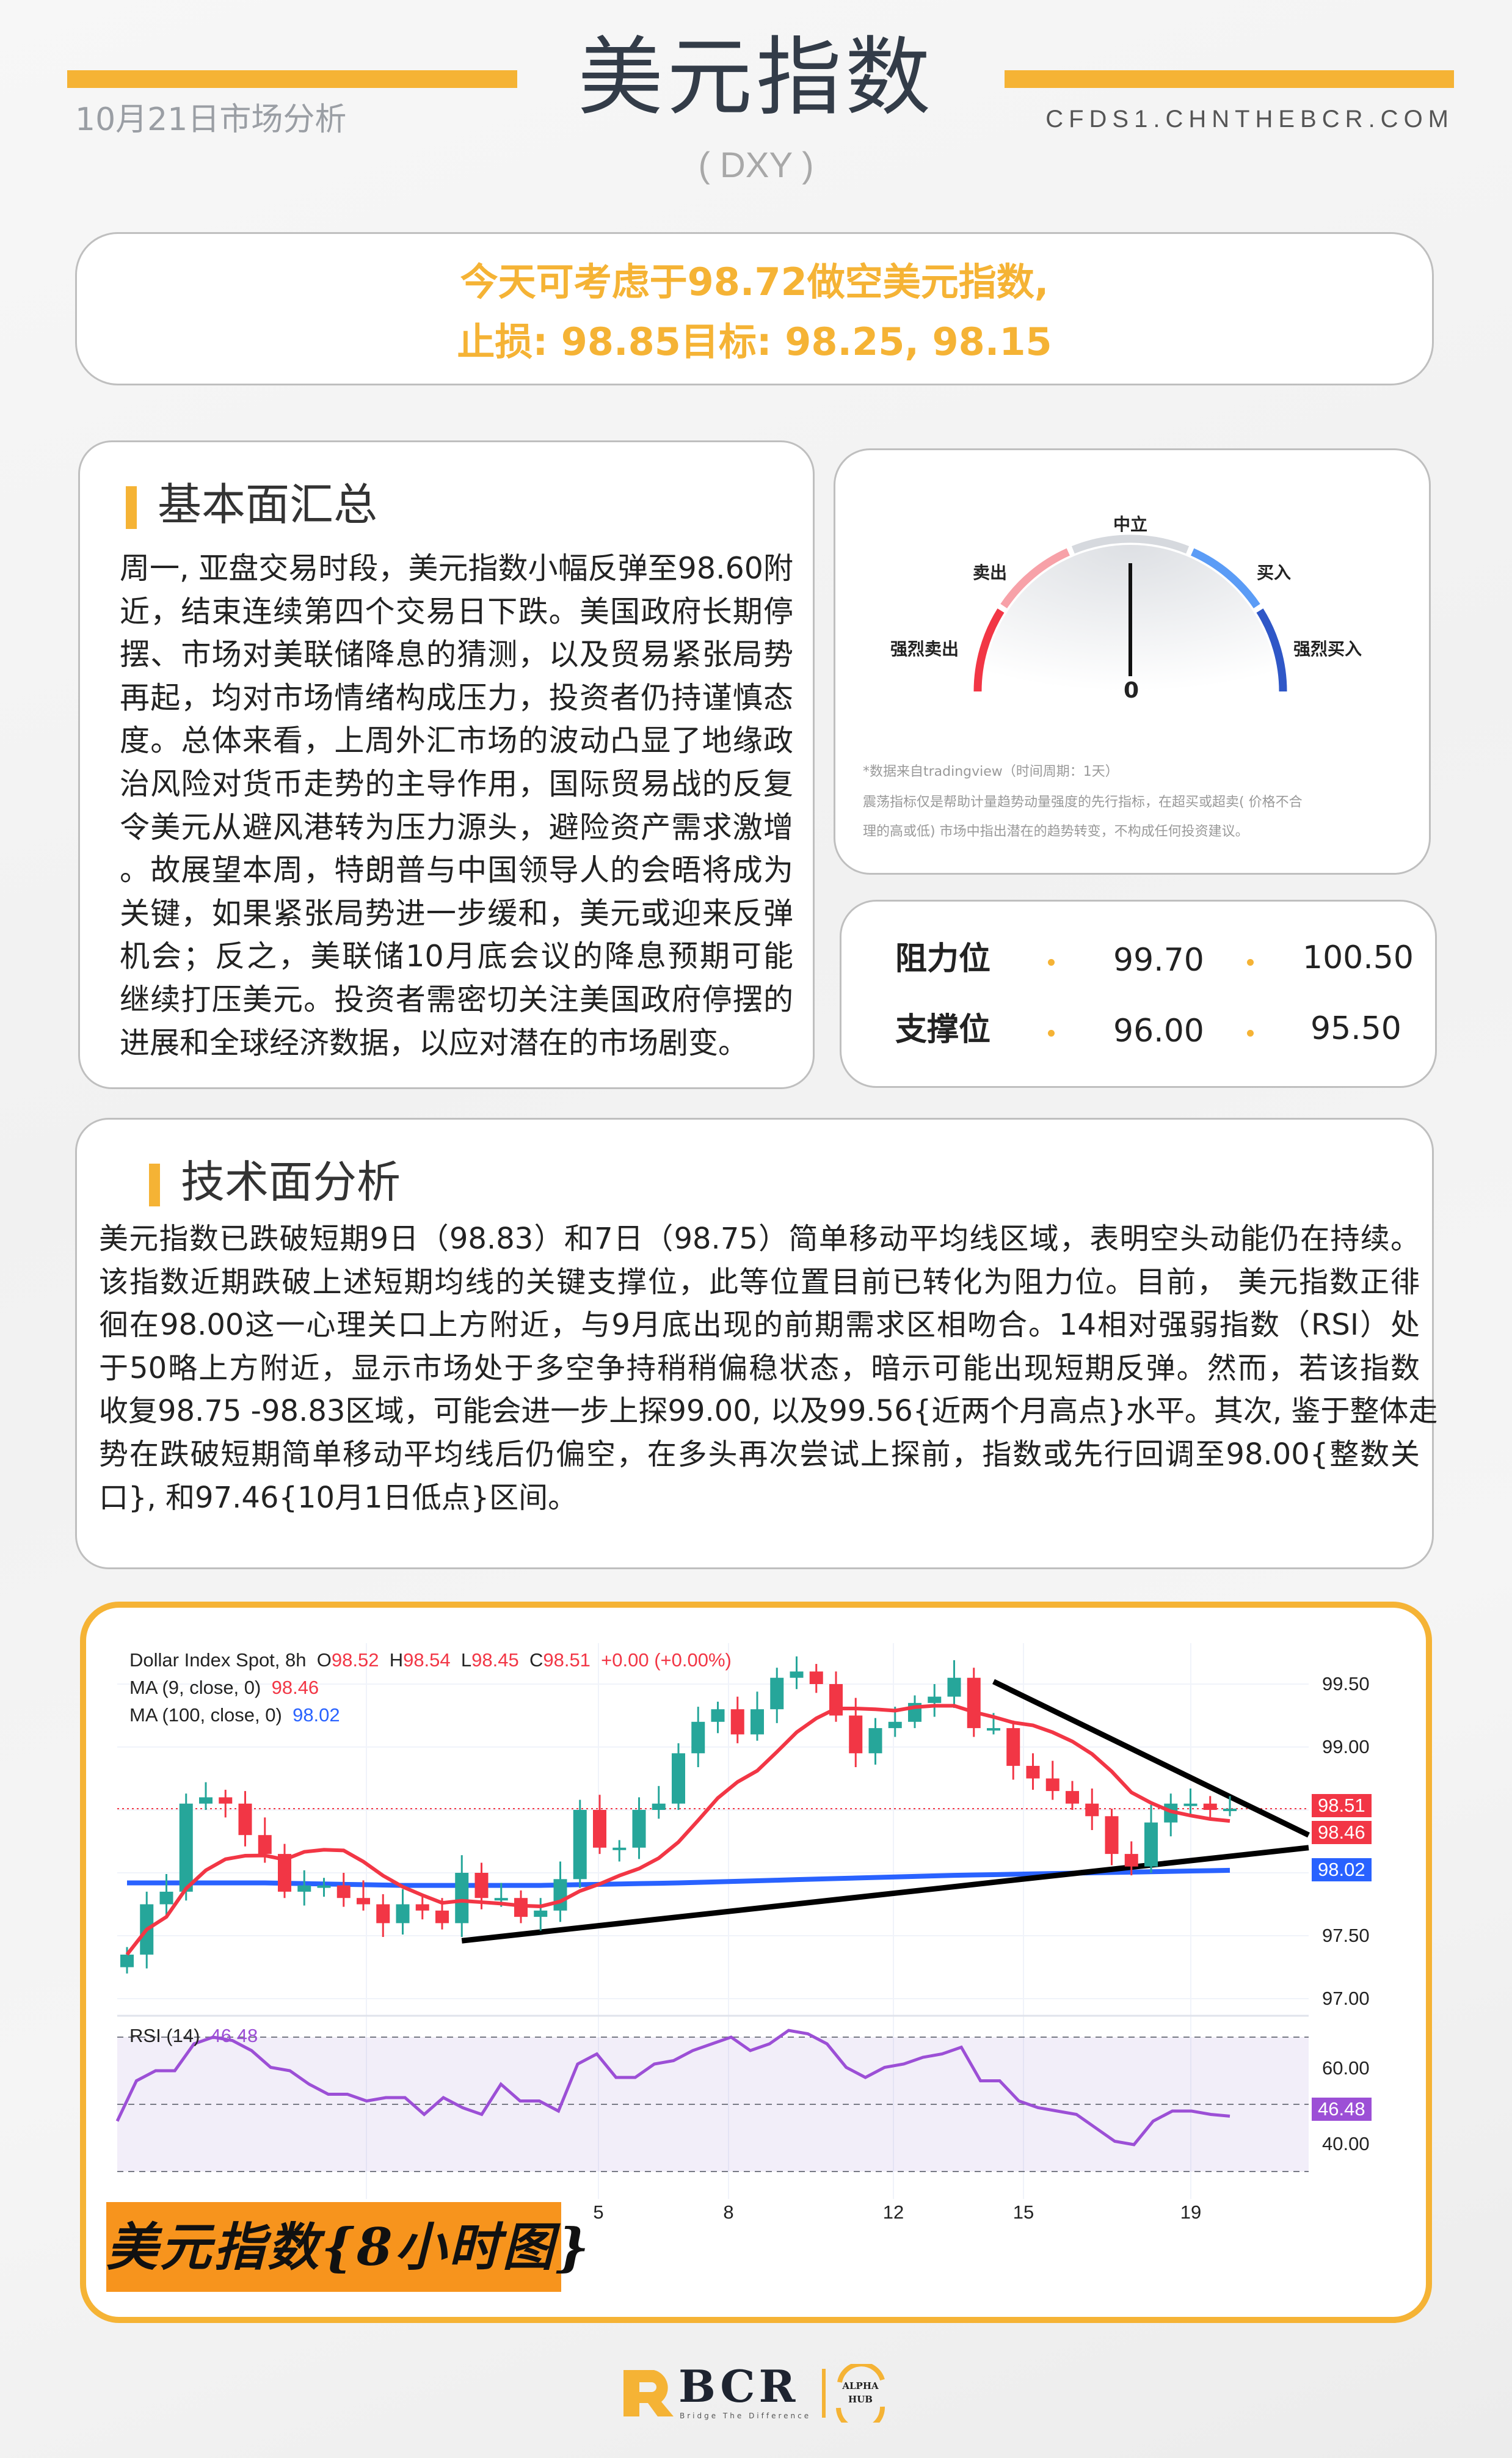  What do you see at coordinates (1056, 832) in the screenshot?
I see `gauge-note-disclaimer-2: 理的高或低) 市场中指出潜在的趋势转变，不构成任何投资建议。` at bounding box center [1056, 832].